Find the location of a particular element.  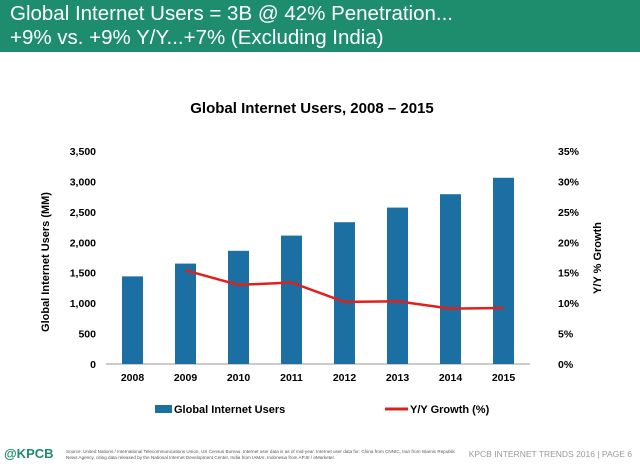

slide-title-line-2: +9% vs. +9% Y/Y...+7% (Excluding India) is located at coordinates (197, 37).